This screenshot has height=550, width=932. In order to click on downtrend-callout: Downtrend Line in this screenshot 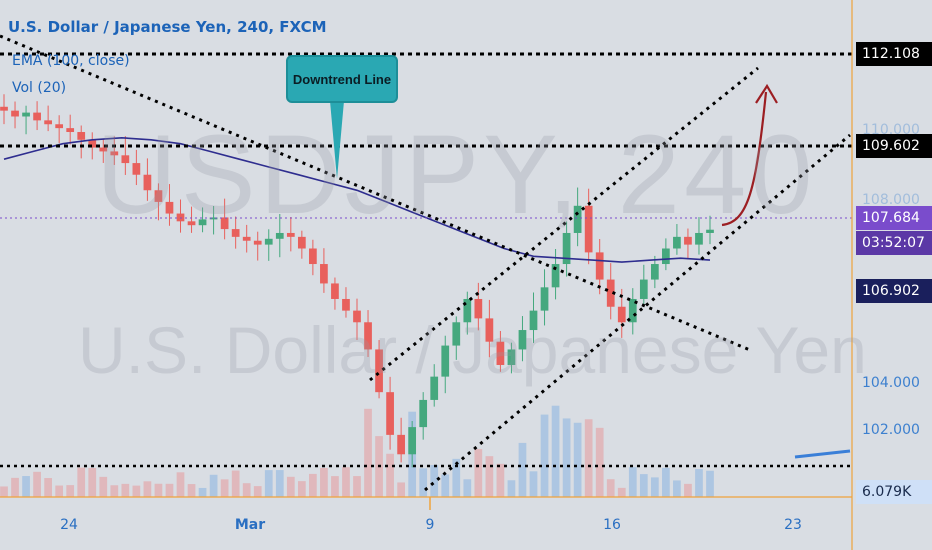, I will do `click(342, 79)`.